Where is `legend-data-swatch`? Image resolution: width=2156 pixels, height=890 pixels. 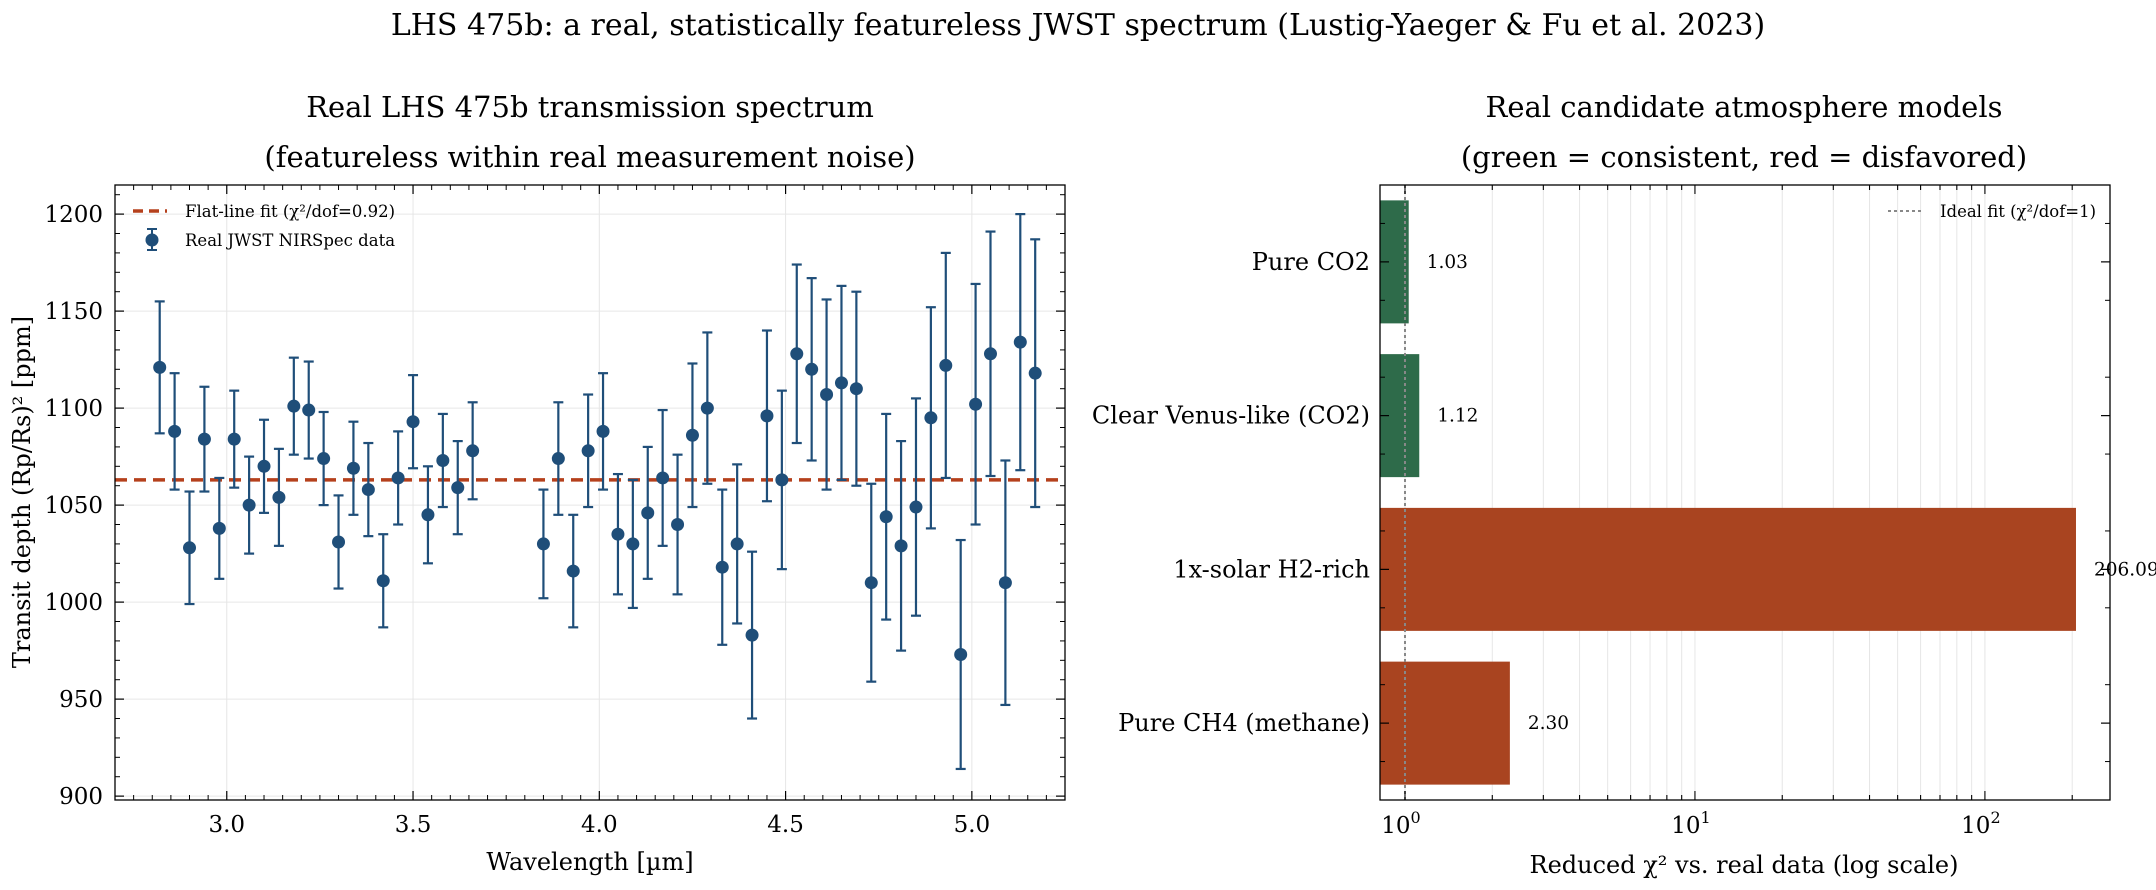 legend-data-swatch is located at coordinates (152, 239).